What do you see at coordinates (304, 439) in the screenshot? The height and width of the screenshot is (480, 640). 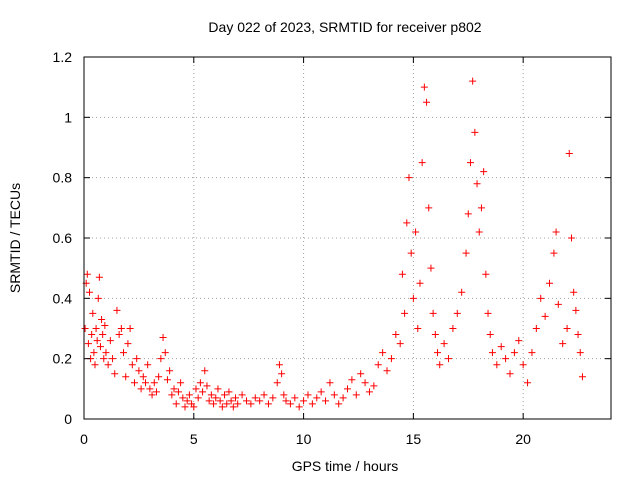 I see `x-tick-label: 10` at bounding box center [304, 439].